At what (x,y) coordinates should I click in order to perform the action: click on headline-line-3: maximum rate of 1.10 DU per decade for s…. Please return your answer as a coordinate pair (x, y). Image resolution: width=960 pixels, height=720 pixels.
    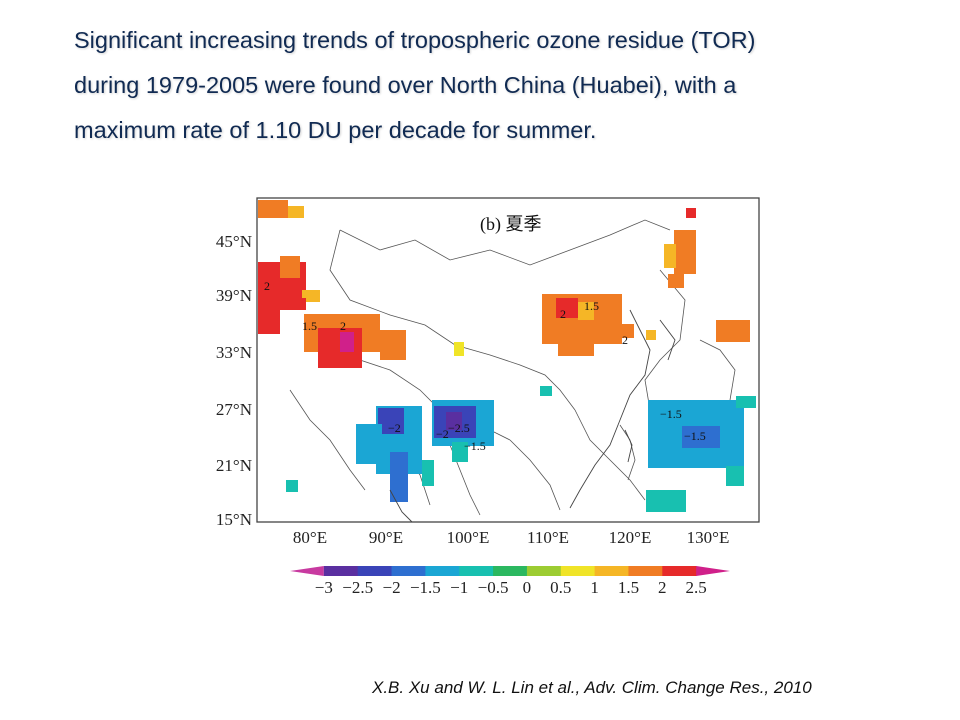
    Looking at the image, I should click on (335, 130).